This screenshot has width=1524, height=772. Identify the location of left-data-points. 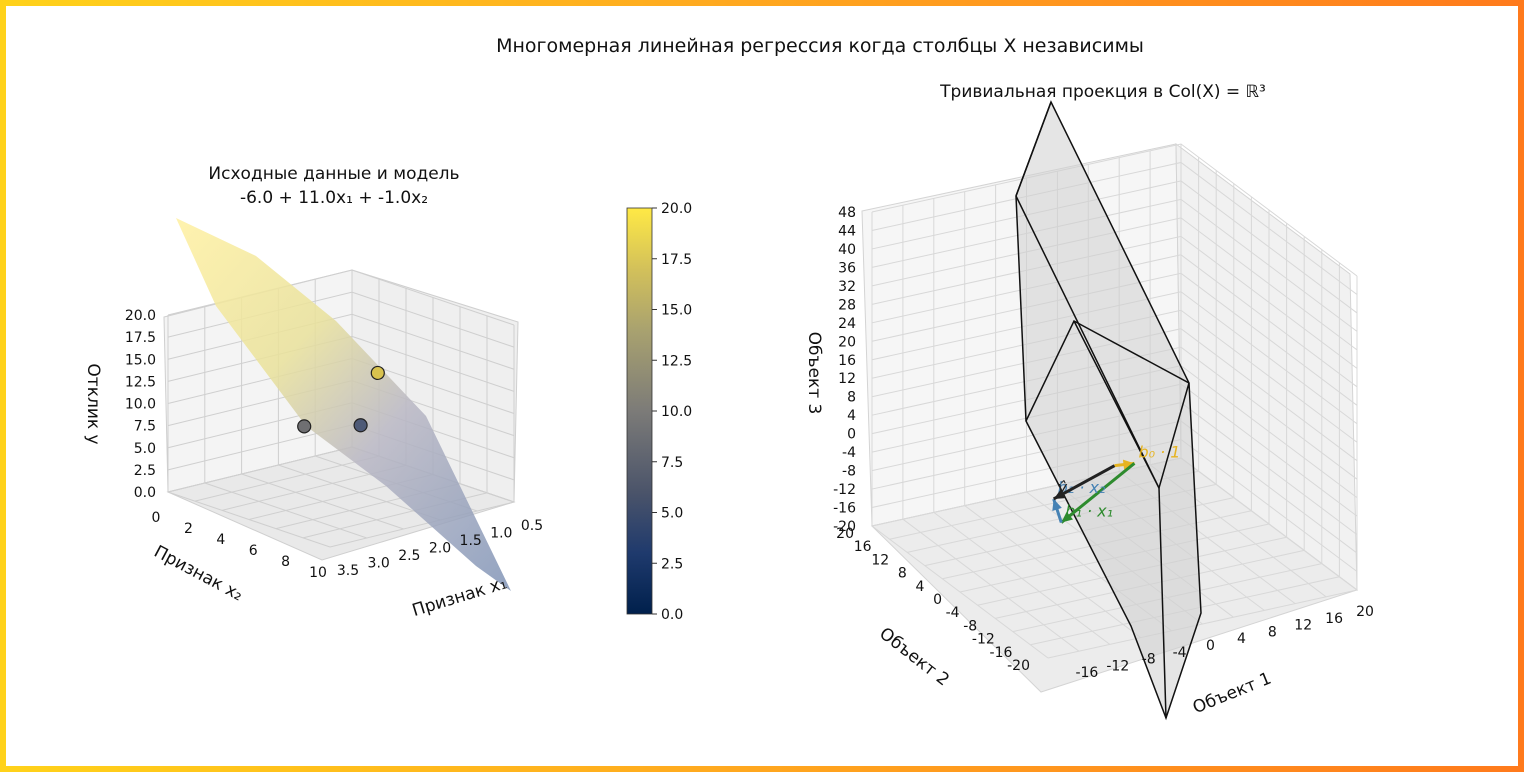
(341, 399).